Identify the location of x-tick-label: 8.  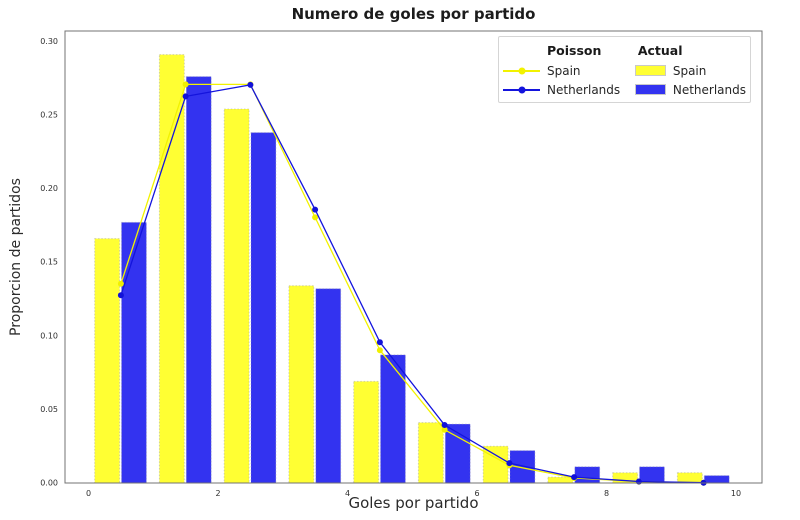
(606, 493).